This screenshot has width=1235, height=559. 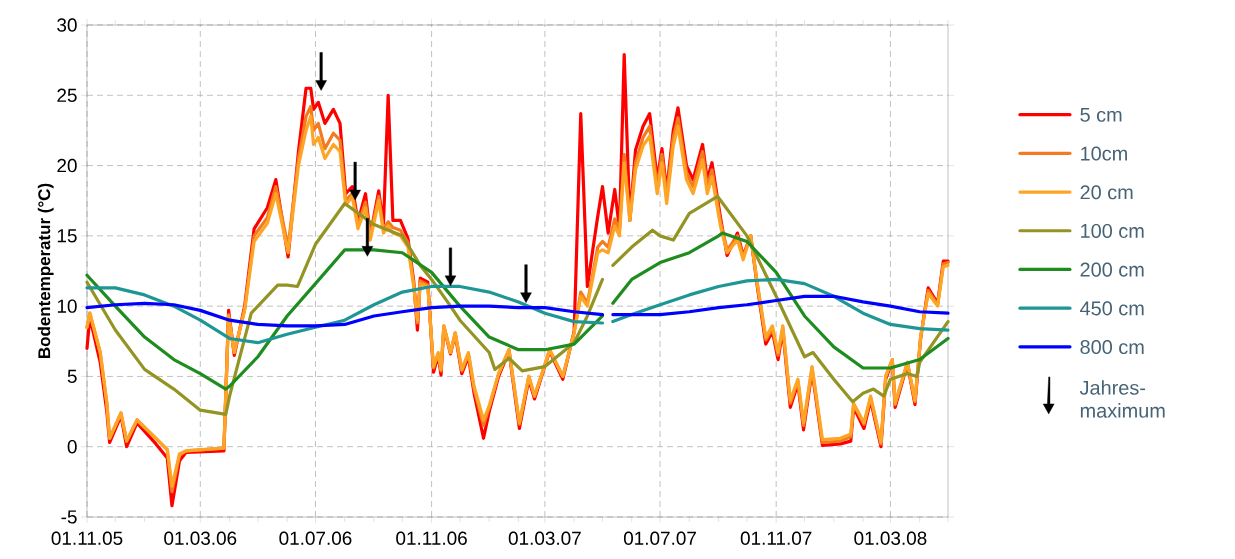 I want to click on x-tick-label: 01.11.07, so click(x=776, y=538).